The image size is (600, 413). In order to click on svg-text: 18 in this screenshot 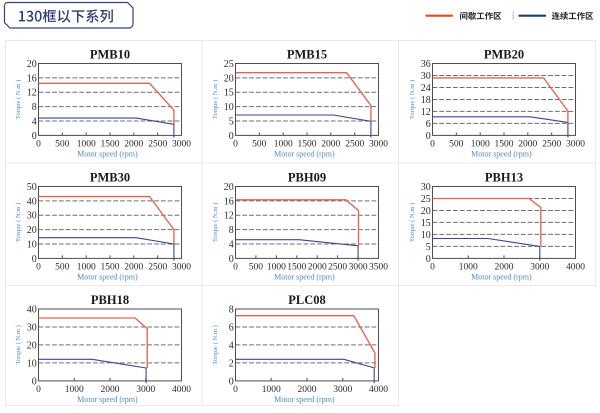, I will do `click(426, 100)`.